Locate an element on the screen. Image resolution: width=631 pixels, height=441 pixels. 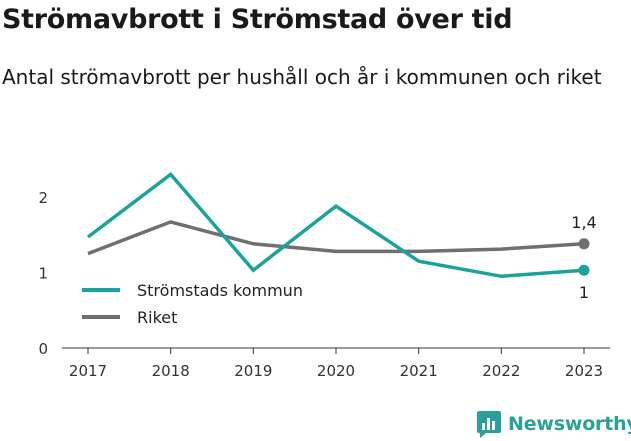
brand-logo: Newsworthy is located at coordinates (553, 424).